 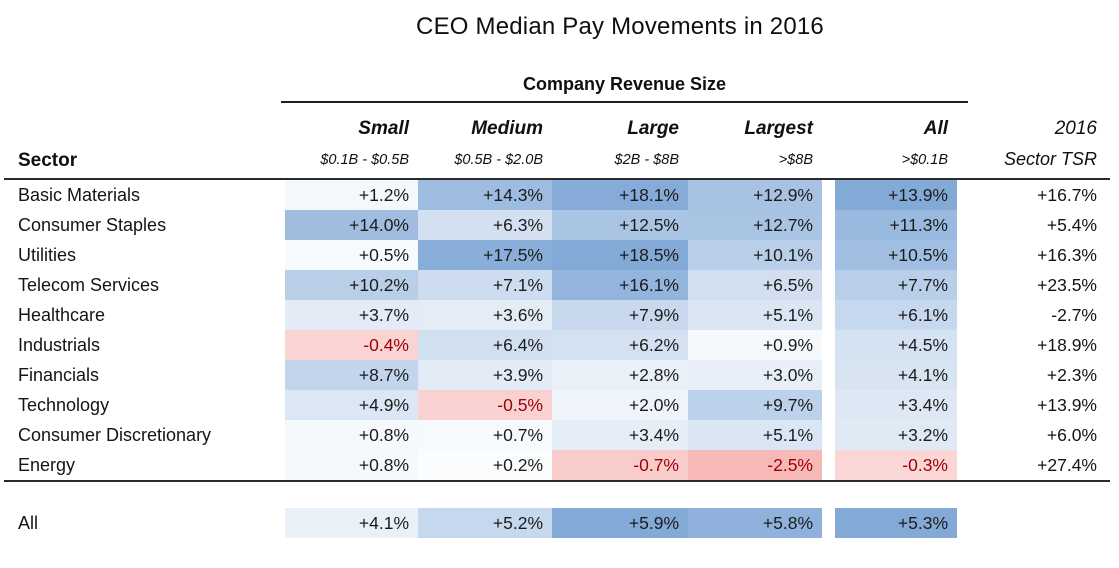 I want to click on heatmap-cell-technology-medium: -0.5%, so click(x=485, y=405).